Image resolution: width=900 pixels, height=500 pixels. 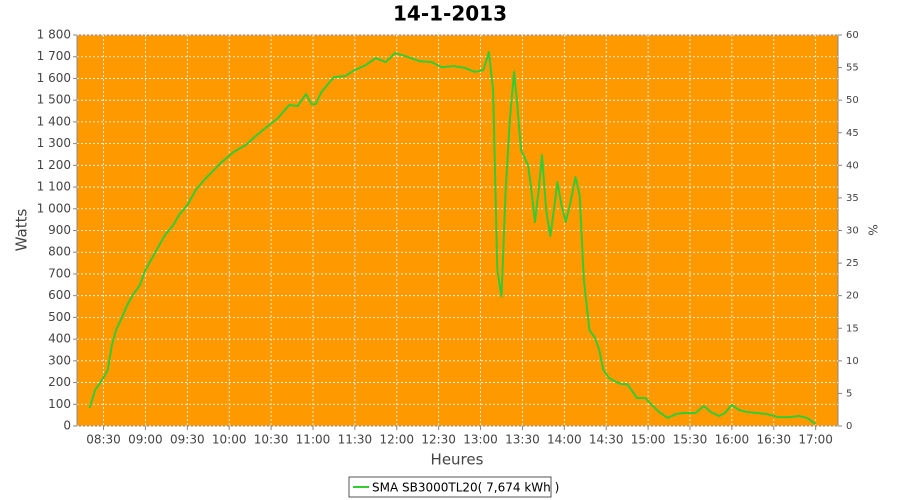 What do you see at coordinates (773, 440) in the screenshot?
I see `x-tick-label: 16:30` at bounding box center [773, 440].